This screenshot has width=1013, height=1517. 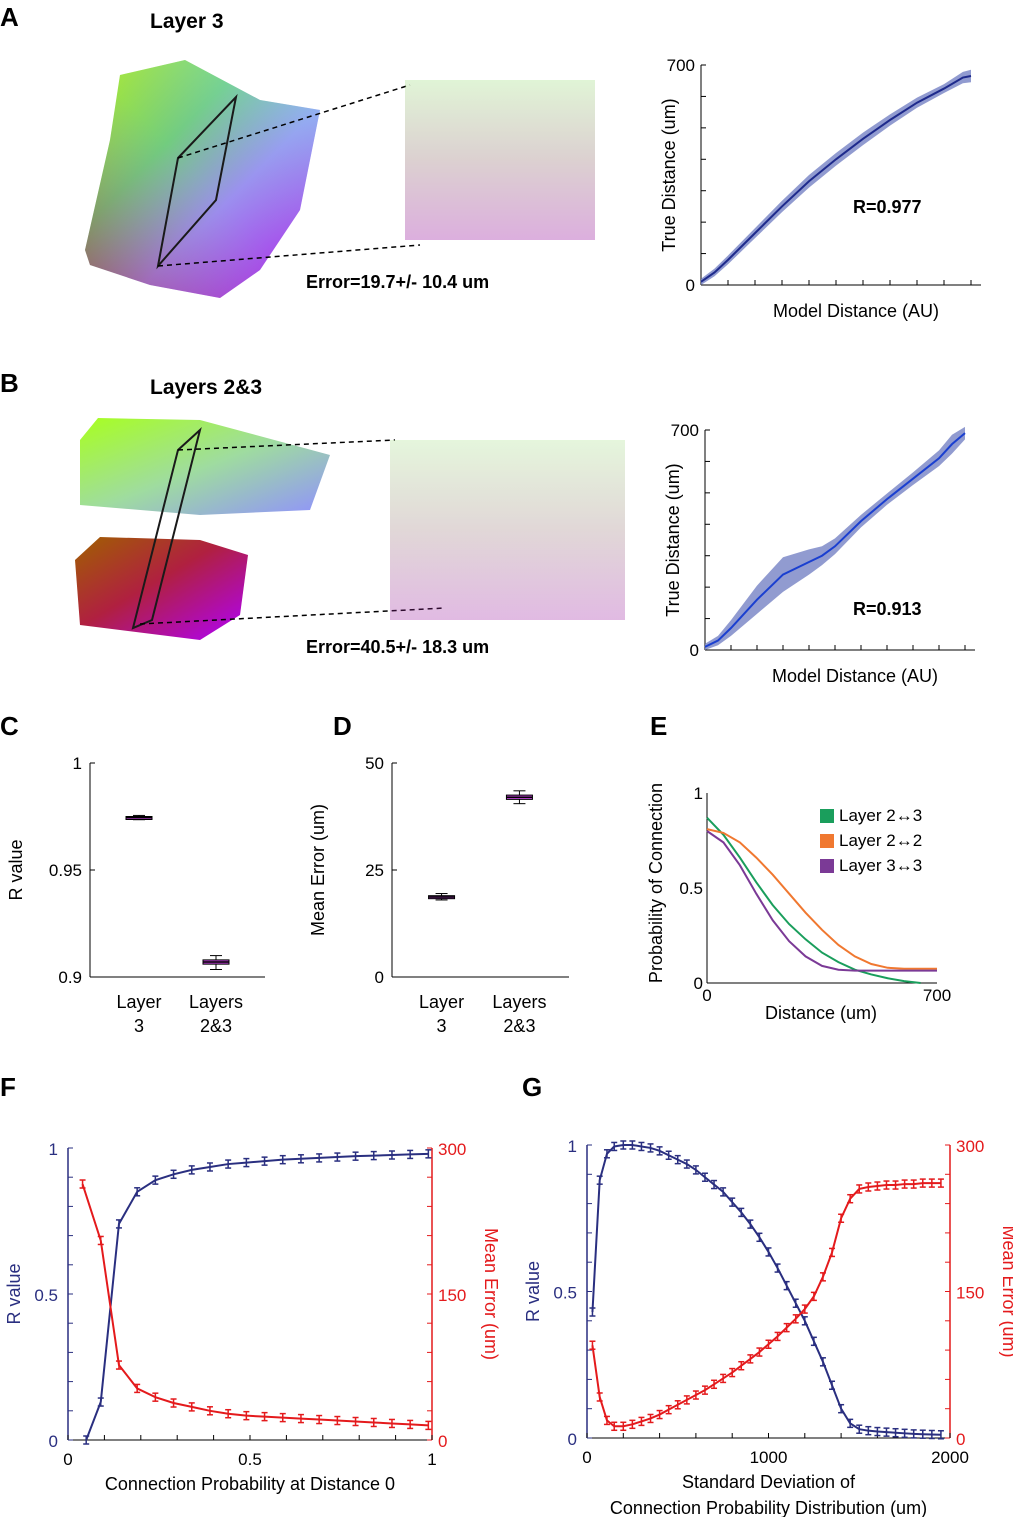 I want to click on chart-c-r-value-box: 0.9 0.95 1 Layer 3 Layers 2&3 R value, so click(x=135, y=895).